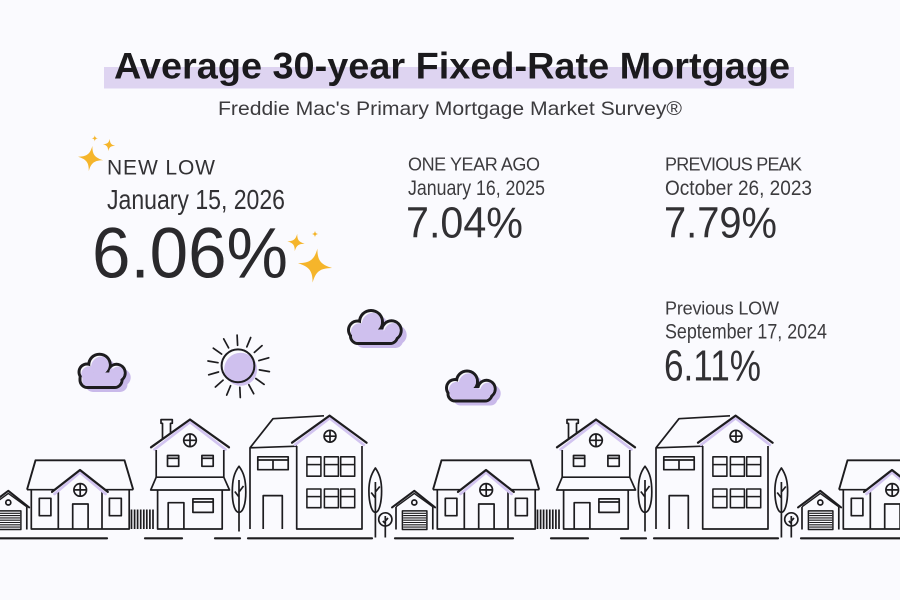 The height and width of the screenshot is (600, 900). What do you see at coordinates (738, 188) in the screenshot?
I see `svg-text: October 26, 2023` at bounding box center [738, 188].